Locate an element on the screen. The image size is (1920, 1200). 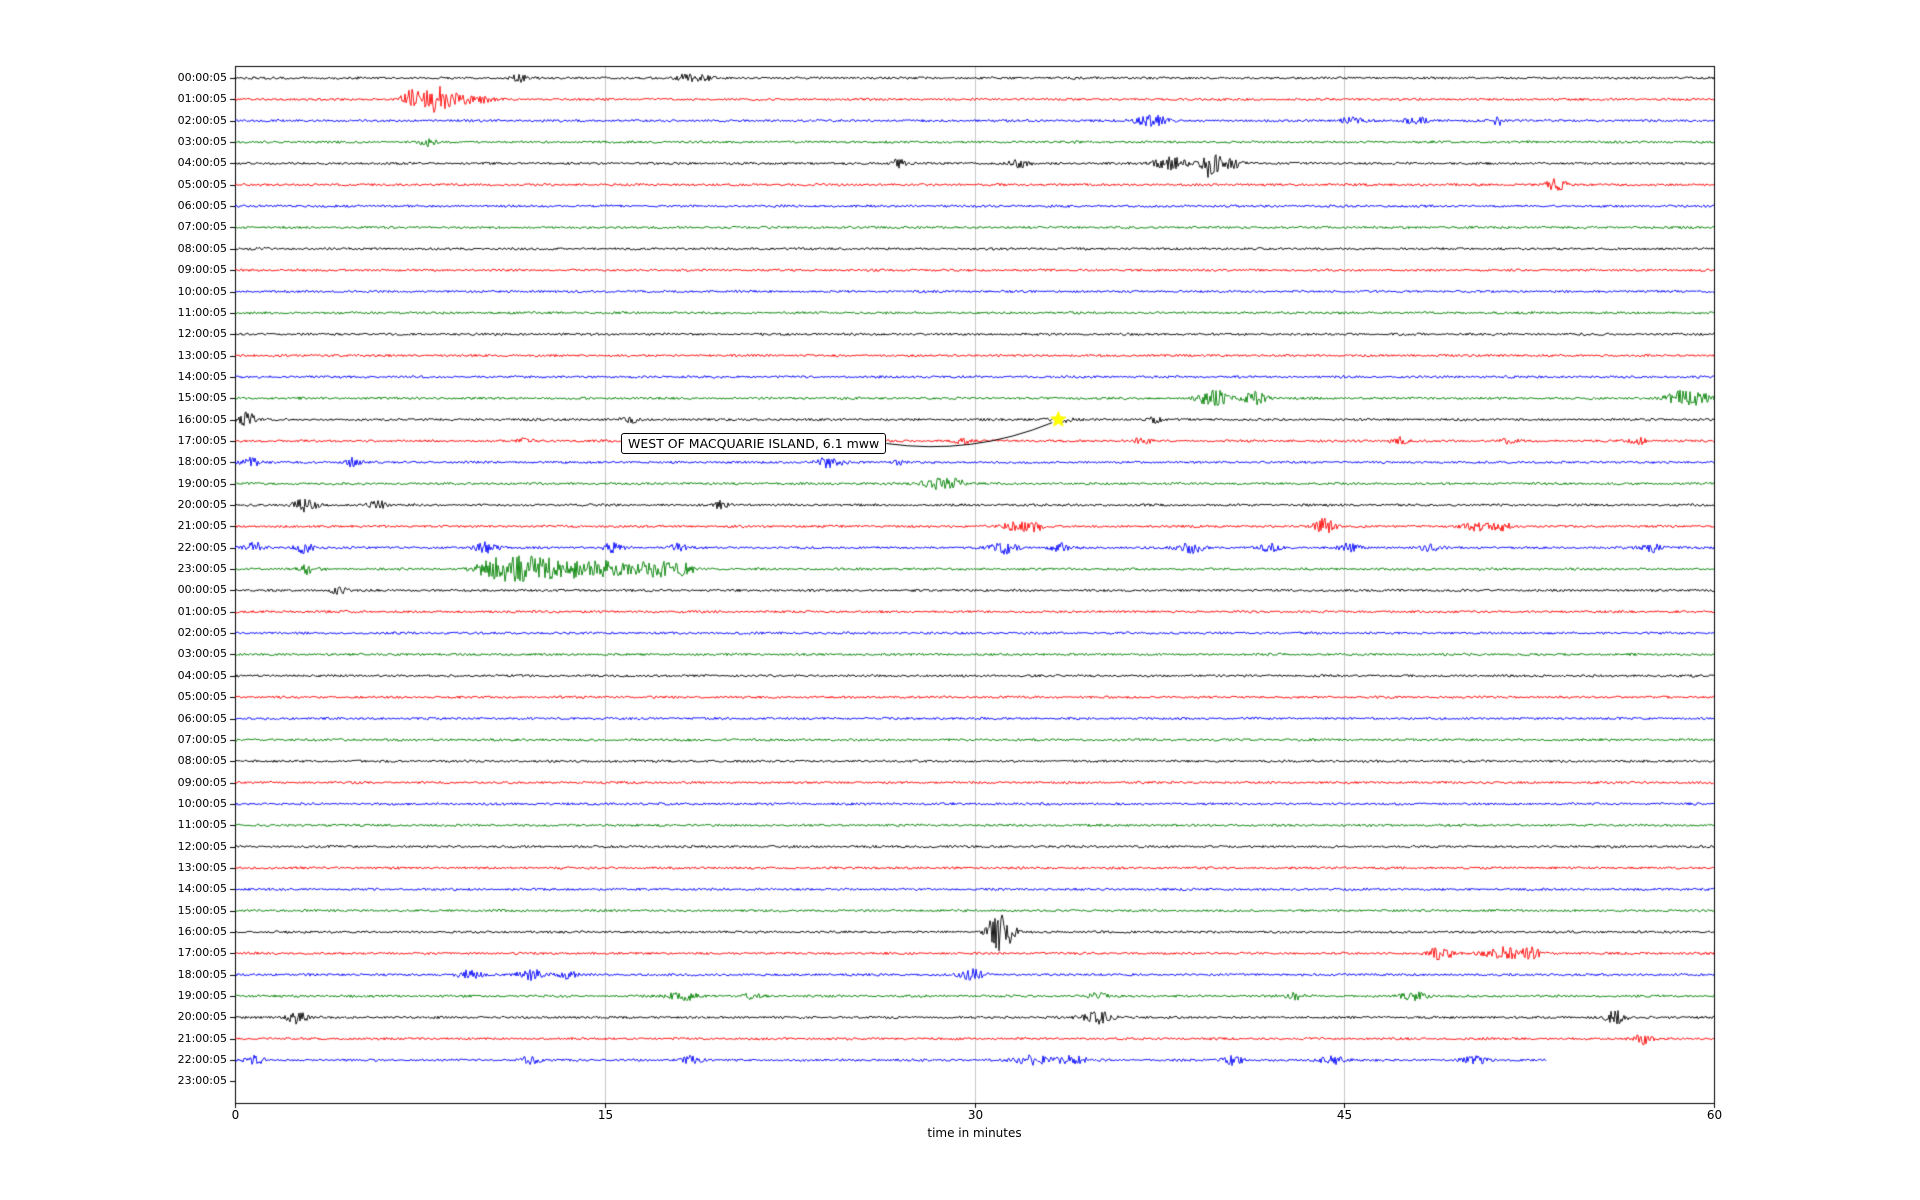
x-tick-label: 45 is located at coordinates (1344, 1115).